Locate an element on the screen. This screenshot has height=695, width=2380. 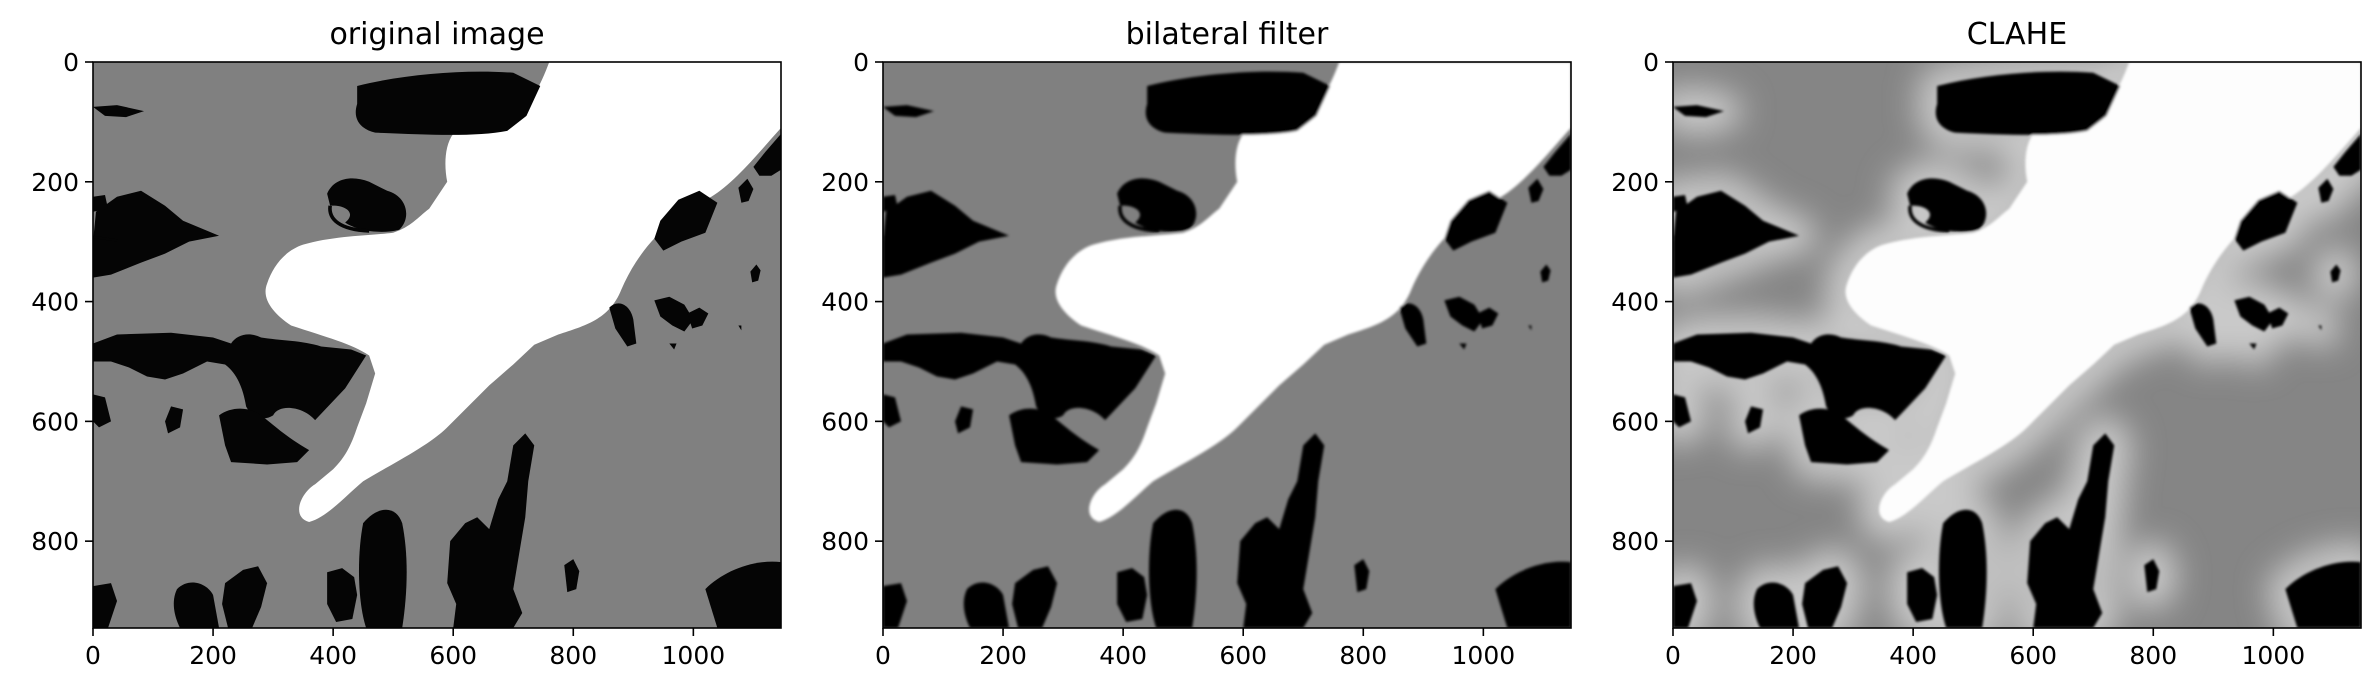
x-tick-label: 600 is located at coordinates (453, 655).